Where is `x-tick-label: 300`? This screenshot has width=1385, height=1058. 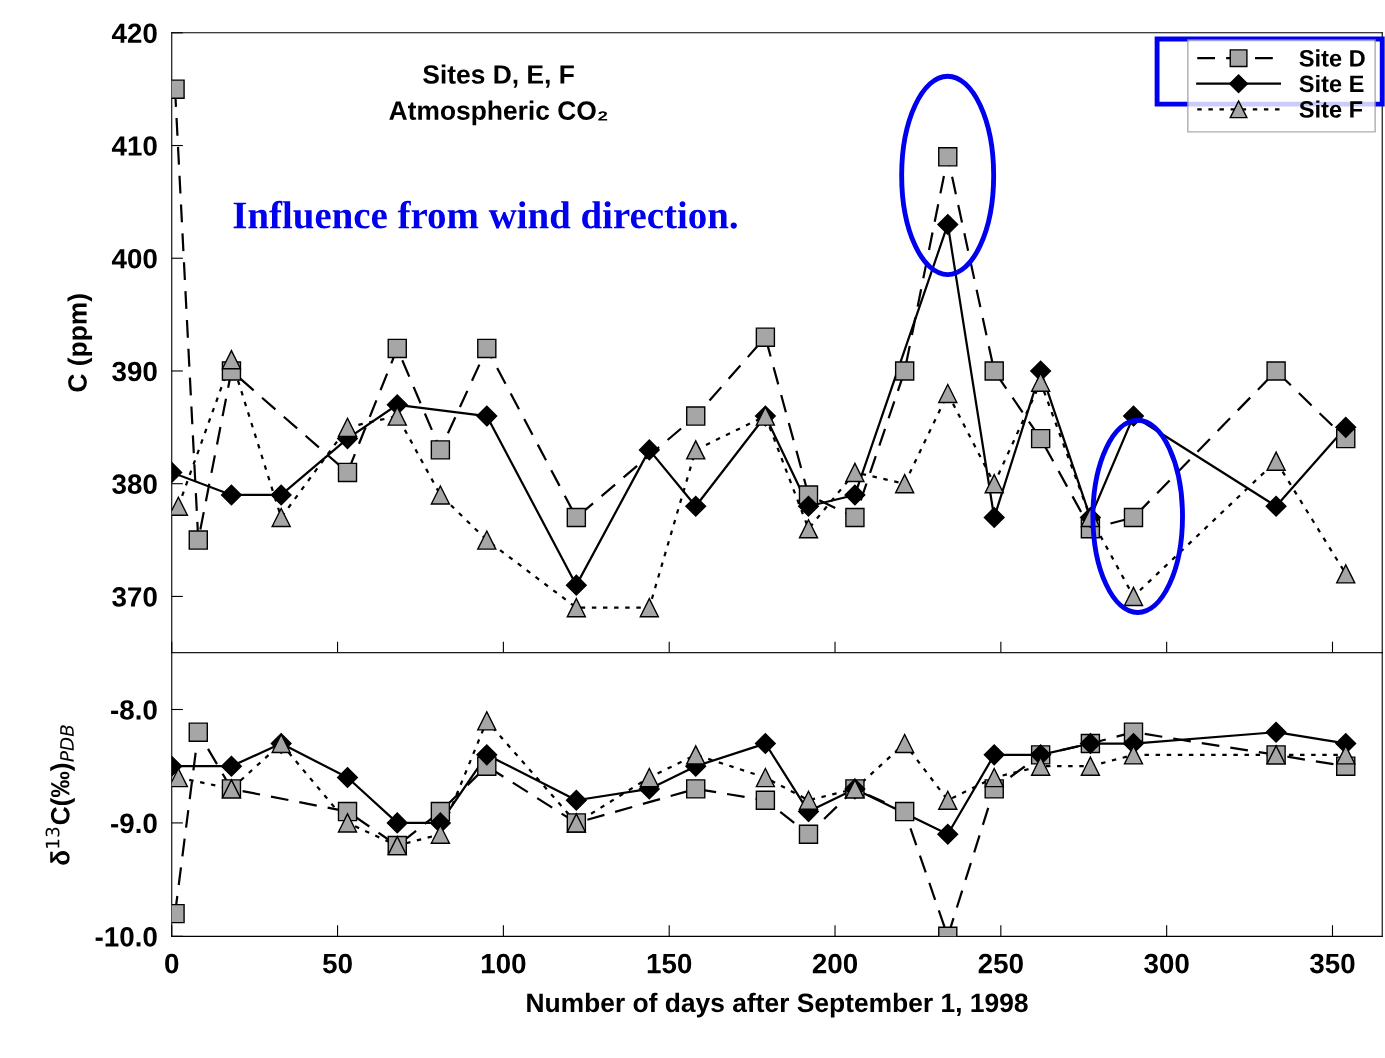
x-tick-label: 300 is located at coordinates (1166, 963).